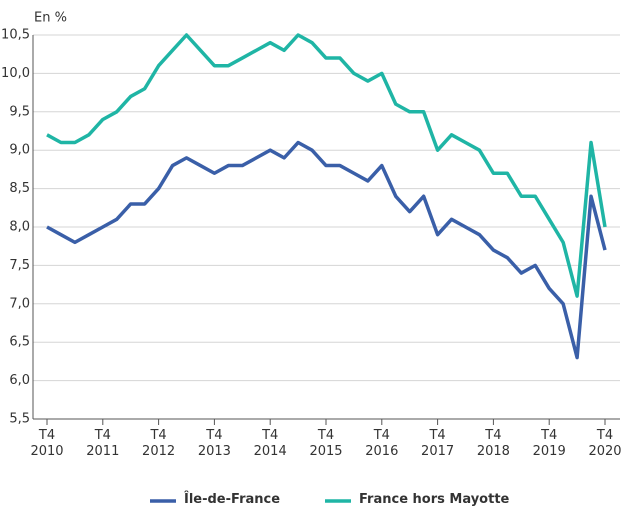 This screenshot has width=627, height=511. What do you see at coordinates (19, 111) in the screenshot?
I see `y-tick-label: 9,5` at bounding box center [19, 111].